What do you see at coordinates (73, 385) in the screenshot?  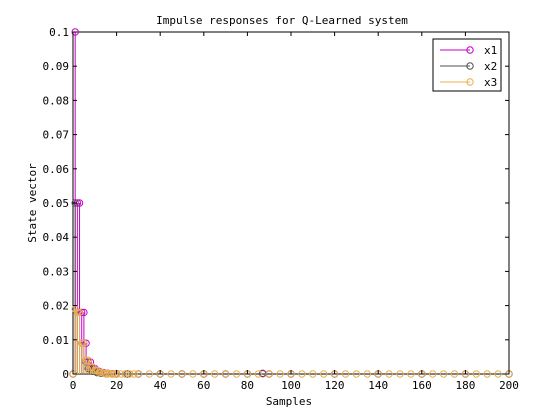 I see `x-tick-label: 0` at bounding box center [73, 385].